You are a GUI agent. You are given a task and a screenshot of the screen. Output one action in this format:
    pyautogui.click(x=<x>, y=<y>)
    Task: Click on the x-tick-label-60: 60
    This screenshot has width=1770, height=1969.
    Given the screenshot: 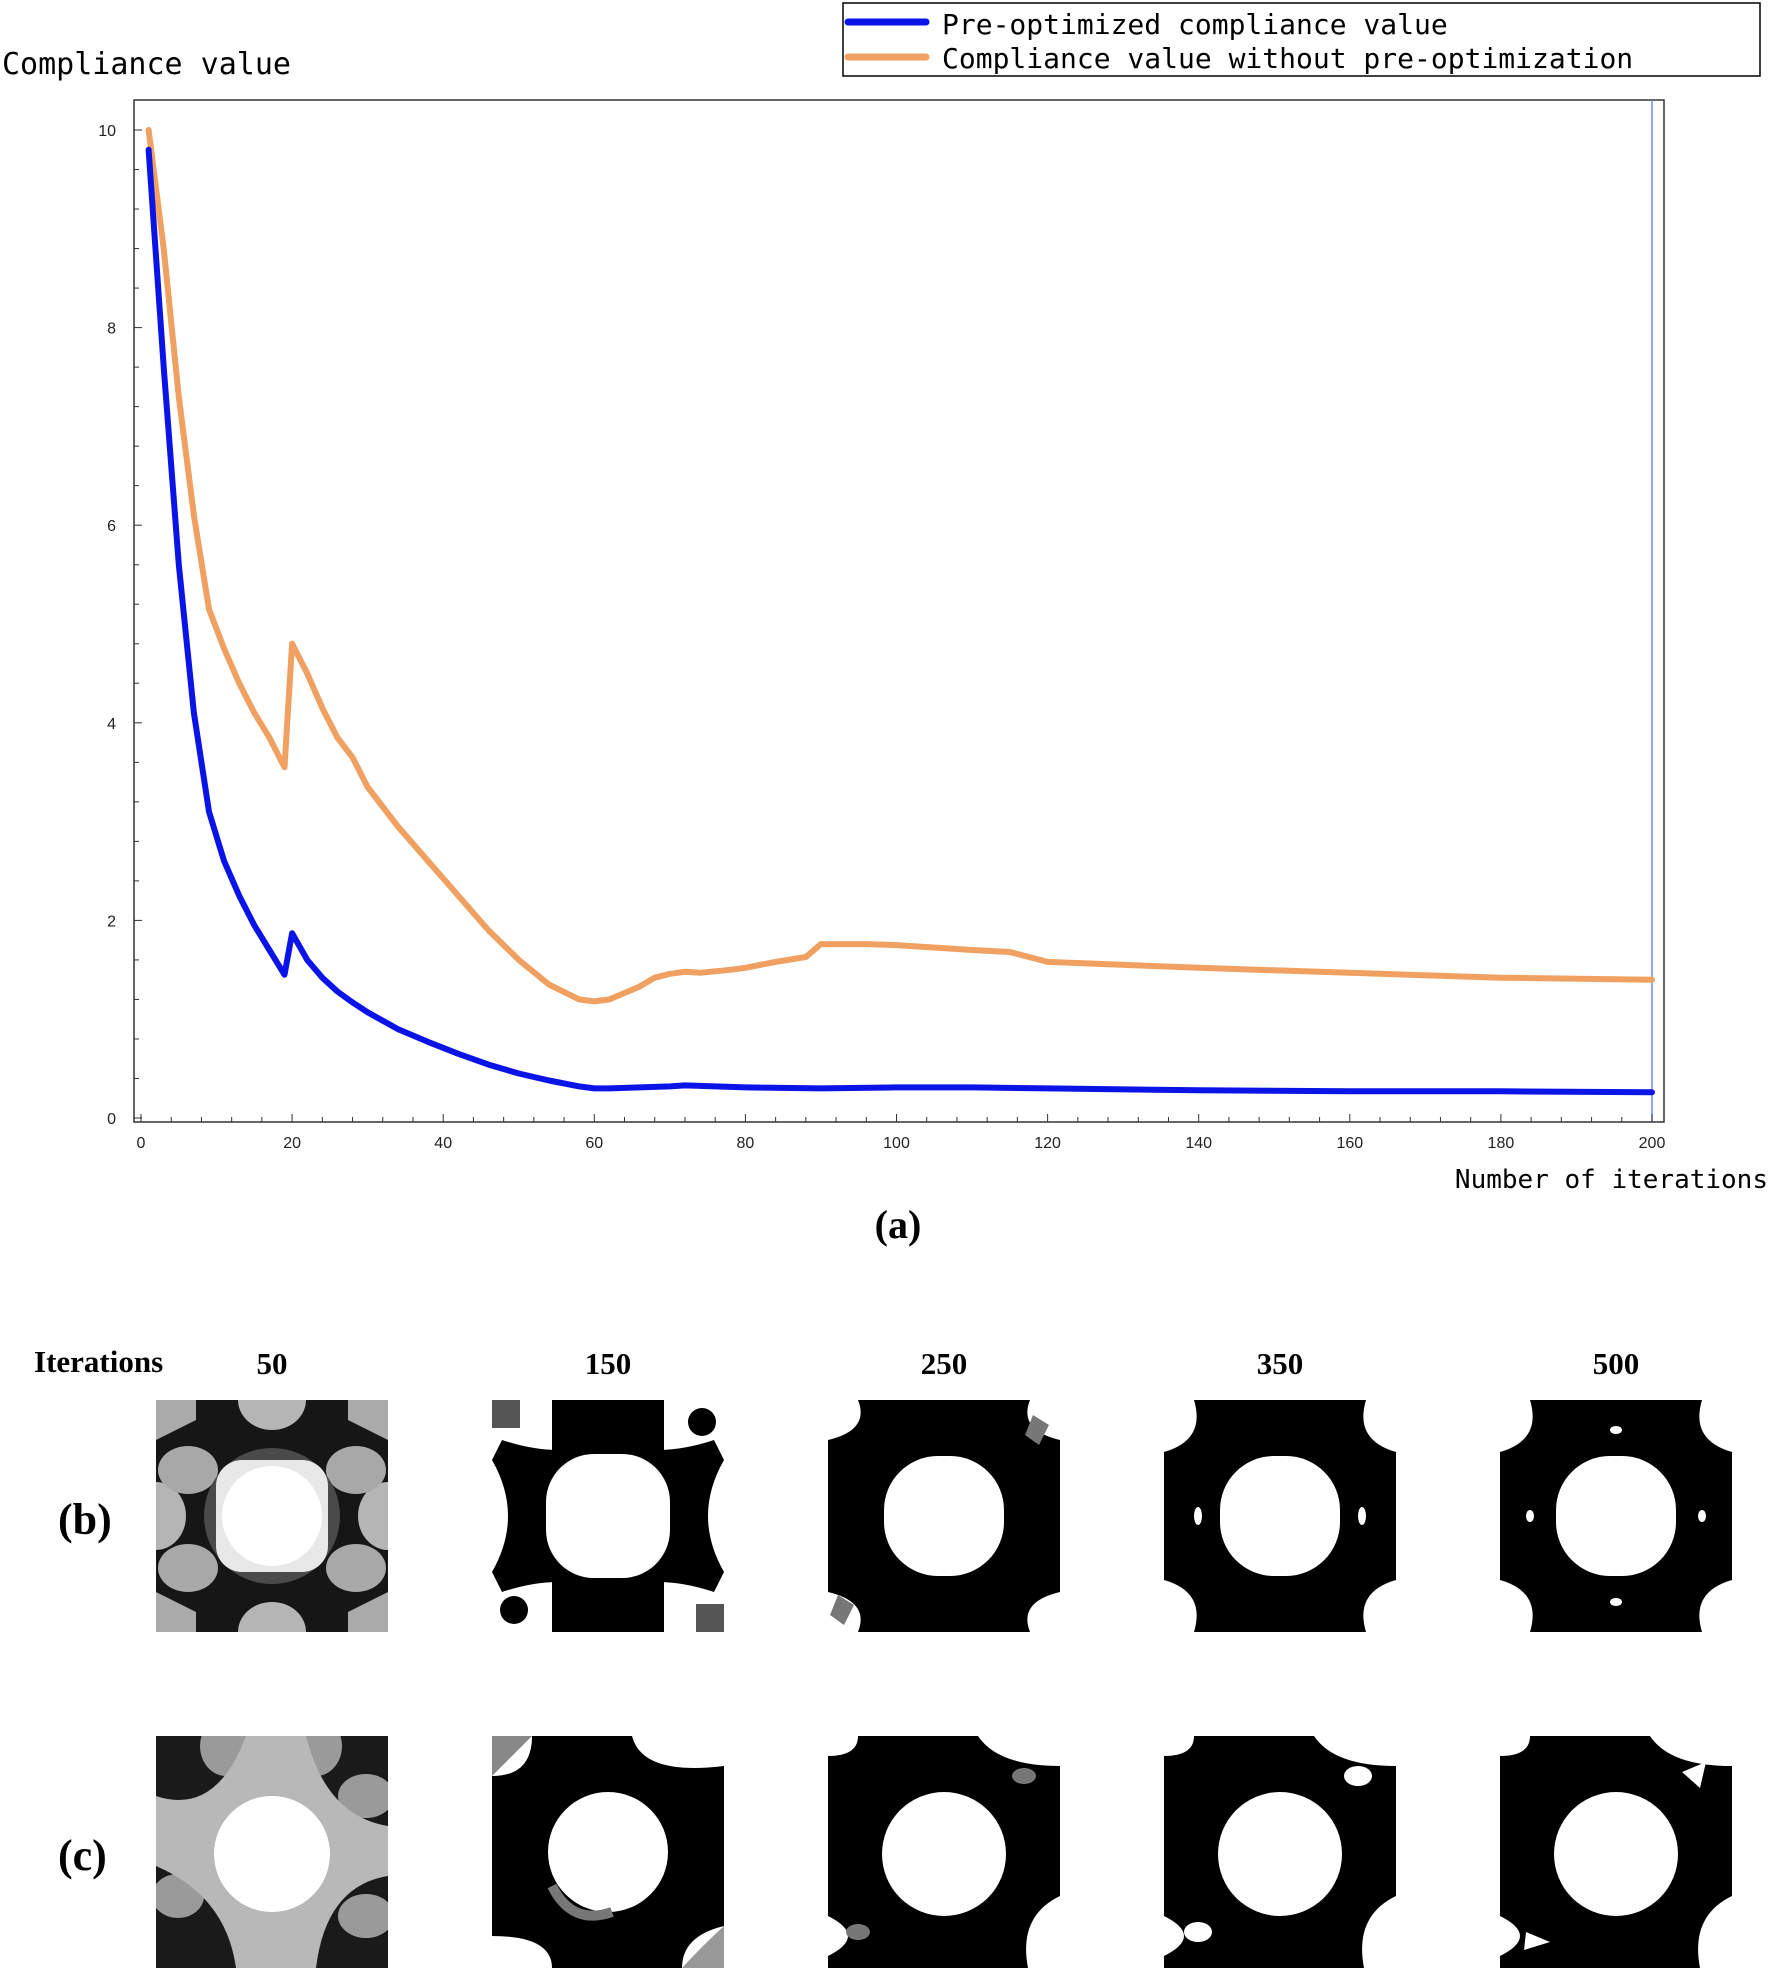 What is the action you would take?
    pyautogui.click(x=594, y=1143)
    